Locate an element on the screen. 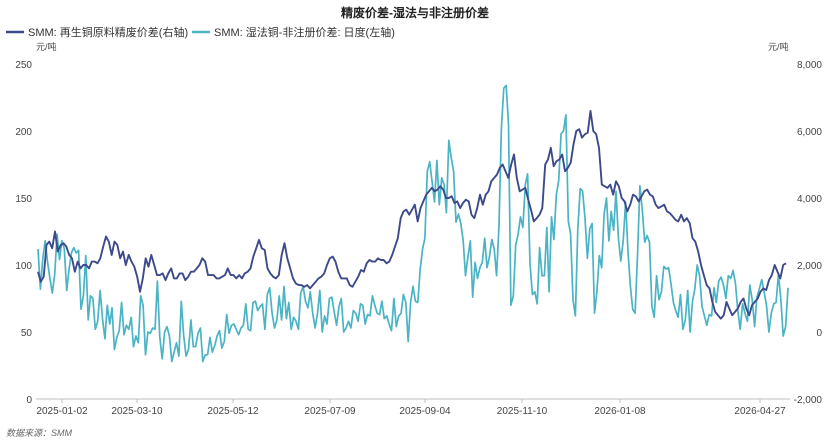 Image resolution: width=830 pixels, height=443 pixels. left-axis-unit: 元/吨 is located at coordinates (46, 46).